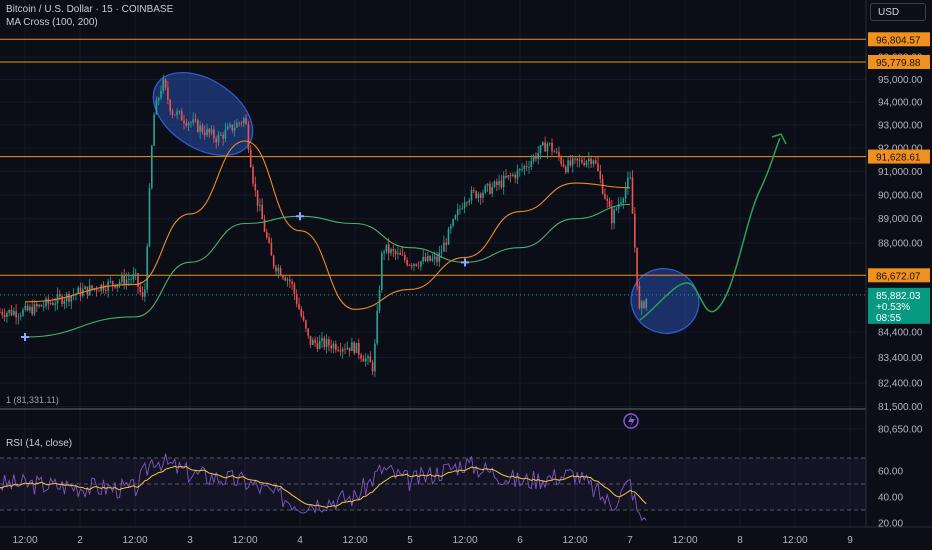  Describe the element at coordinates (300, 216) in the screenshot. I see `ma-cross-marker` at that location.